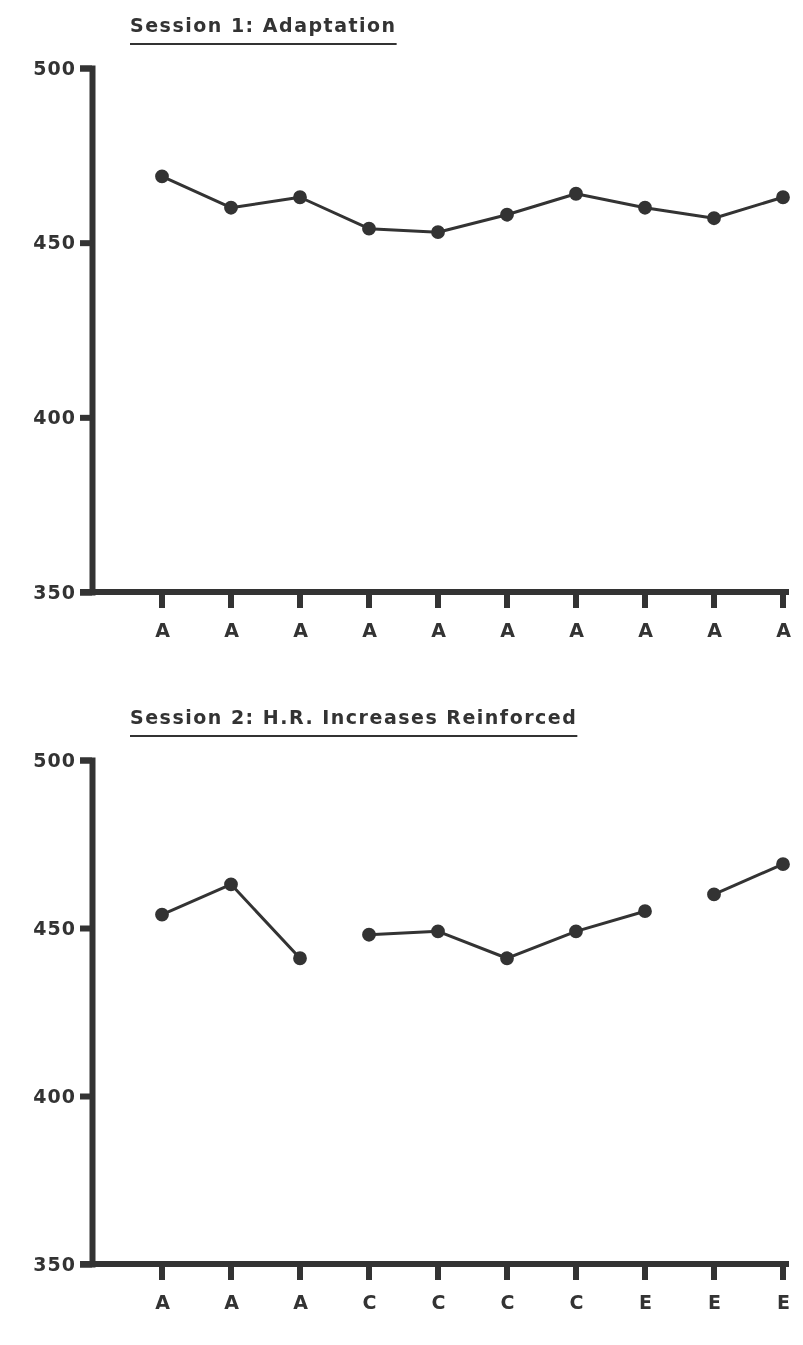 This screenshot has width=803, height=1345. Describe the element at coordinates (354, 717) in the screenshot. I see `chart-title: Session 2: H.R. Increases Reinforced` at that location.